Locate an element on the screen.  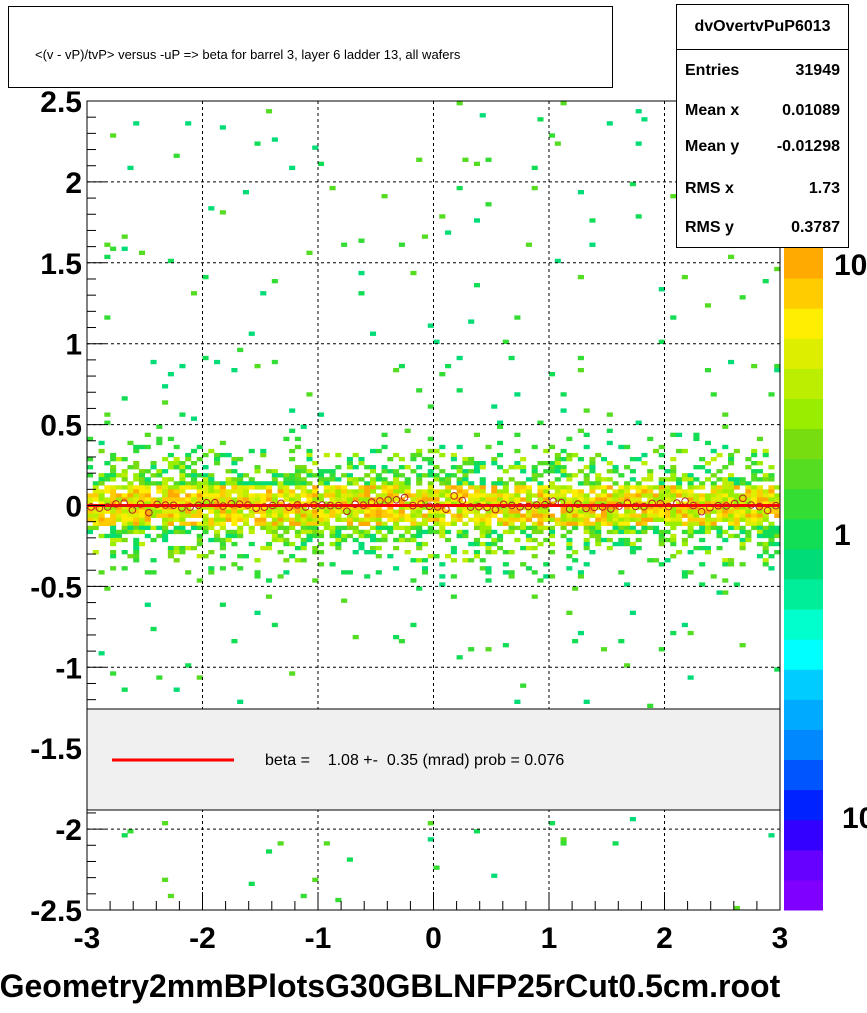
y-tick-label: -1.5 is located at coordinates (56, 749).